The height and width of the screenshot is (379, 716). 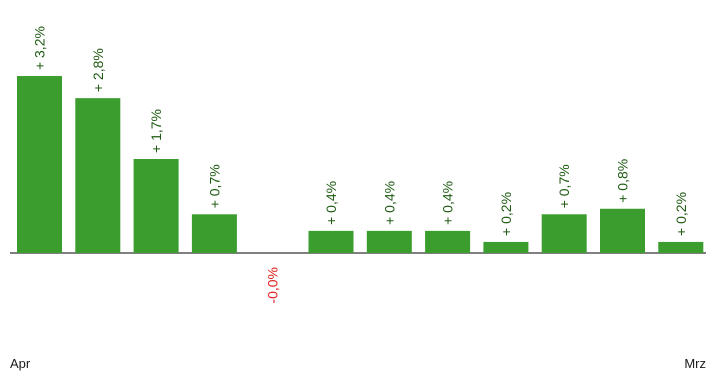 I want to click on bar-data-label: + 3,2%, so click(x=40, y=48).